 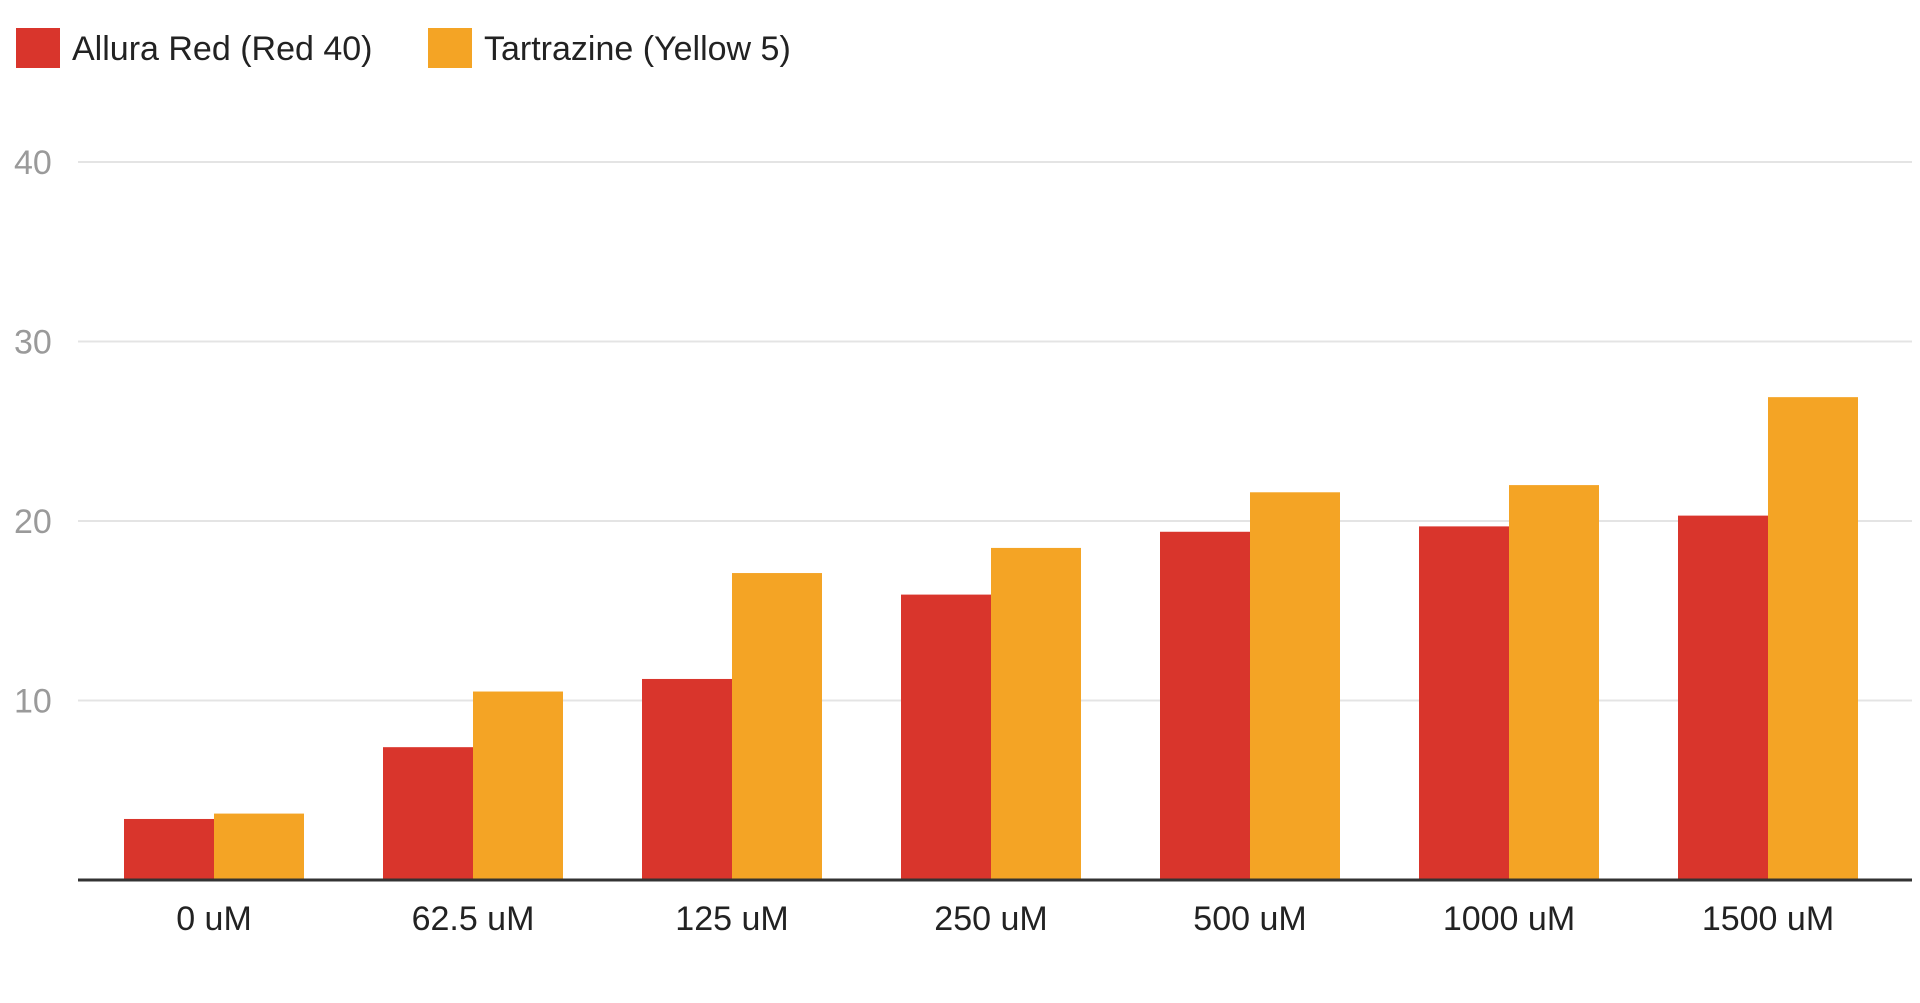 What do you see at coordinates (33, 163) in the screenshot?
I see `y-tick-label: 40` at bounding box center [33, 163].